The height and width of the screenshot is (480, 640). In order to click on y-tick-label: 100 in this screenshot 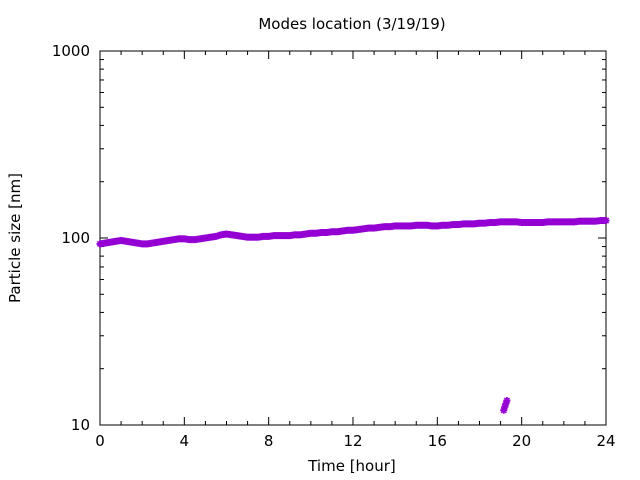, I will do `click(75, 238)`.